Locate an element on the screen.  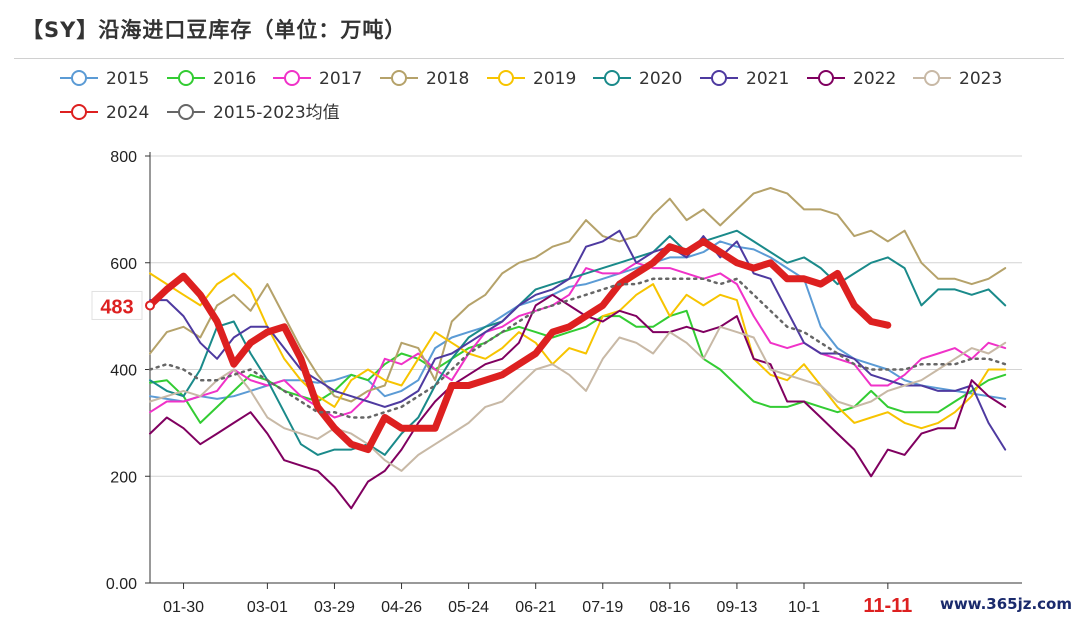
chart-title: 【SY】沿海进口豆库存（单位：万吨） is located at coordinates (214, 30).